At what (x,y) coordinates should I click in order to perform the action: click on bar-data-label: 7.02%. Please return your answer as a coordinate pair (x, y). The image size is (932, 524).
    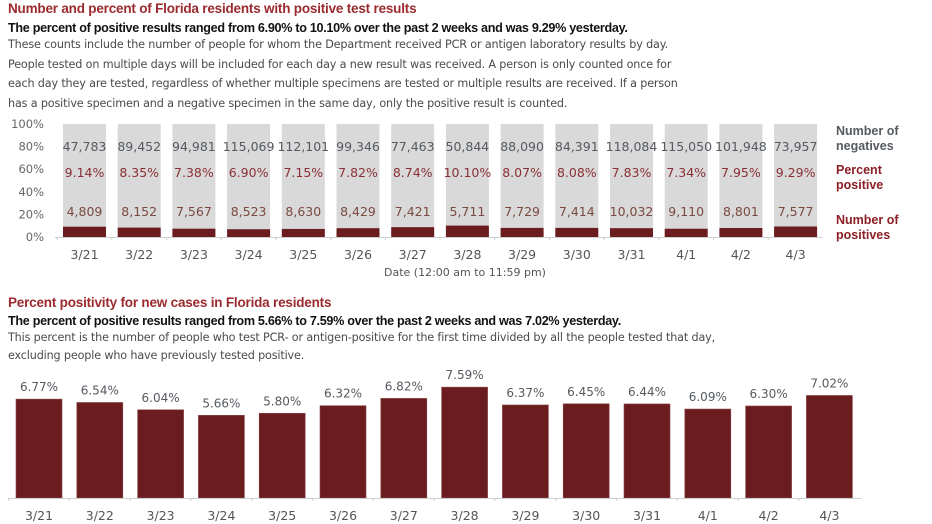
    Looking at the image, I should click on (829, 383).